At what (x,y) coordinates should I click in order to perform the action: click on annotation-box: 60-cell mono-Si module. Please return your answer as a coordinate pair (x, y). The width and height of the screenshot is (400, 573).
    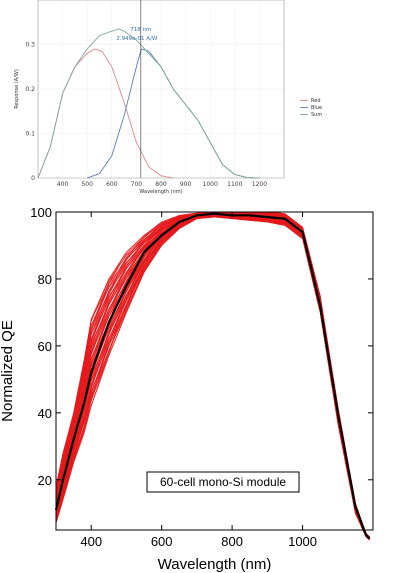
    Looking at the image, I should click on (223, 482).